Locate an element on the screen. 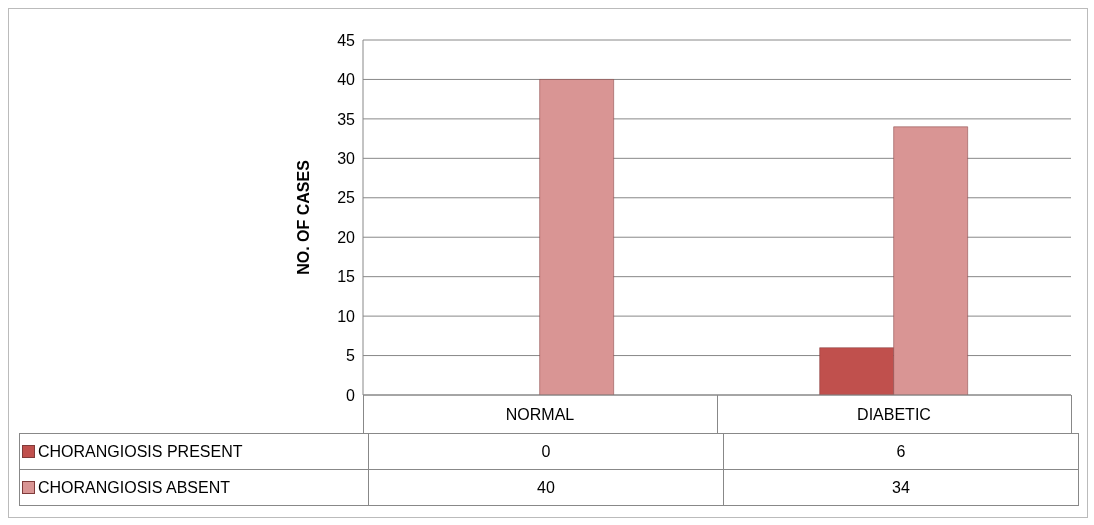 The image size is (1094, 525). x-tick-label: NORMAL is located at coordinates (540, 415).